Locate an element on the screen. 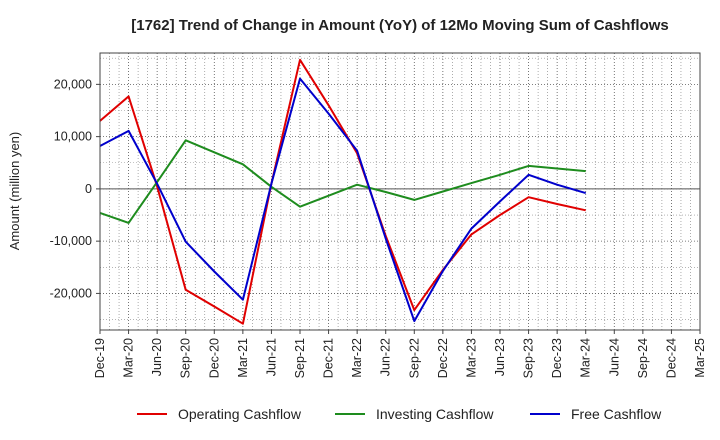 The height and width of the screenshot is (440, 720). y-tick-label: 20,000 is located at coordinates (73, 84).